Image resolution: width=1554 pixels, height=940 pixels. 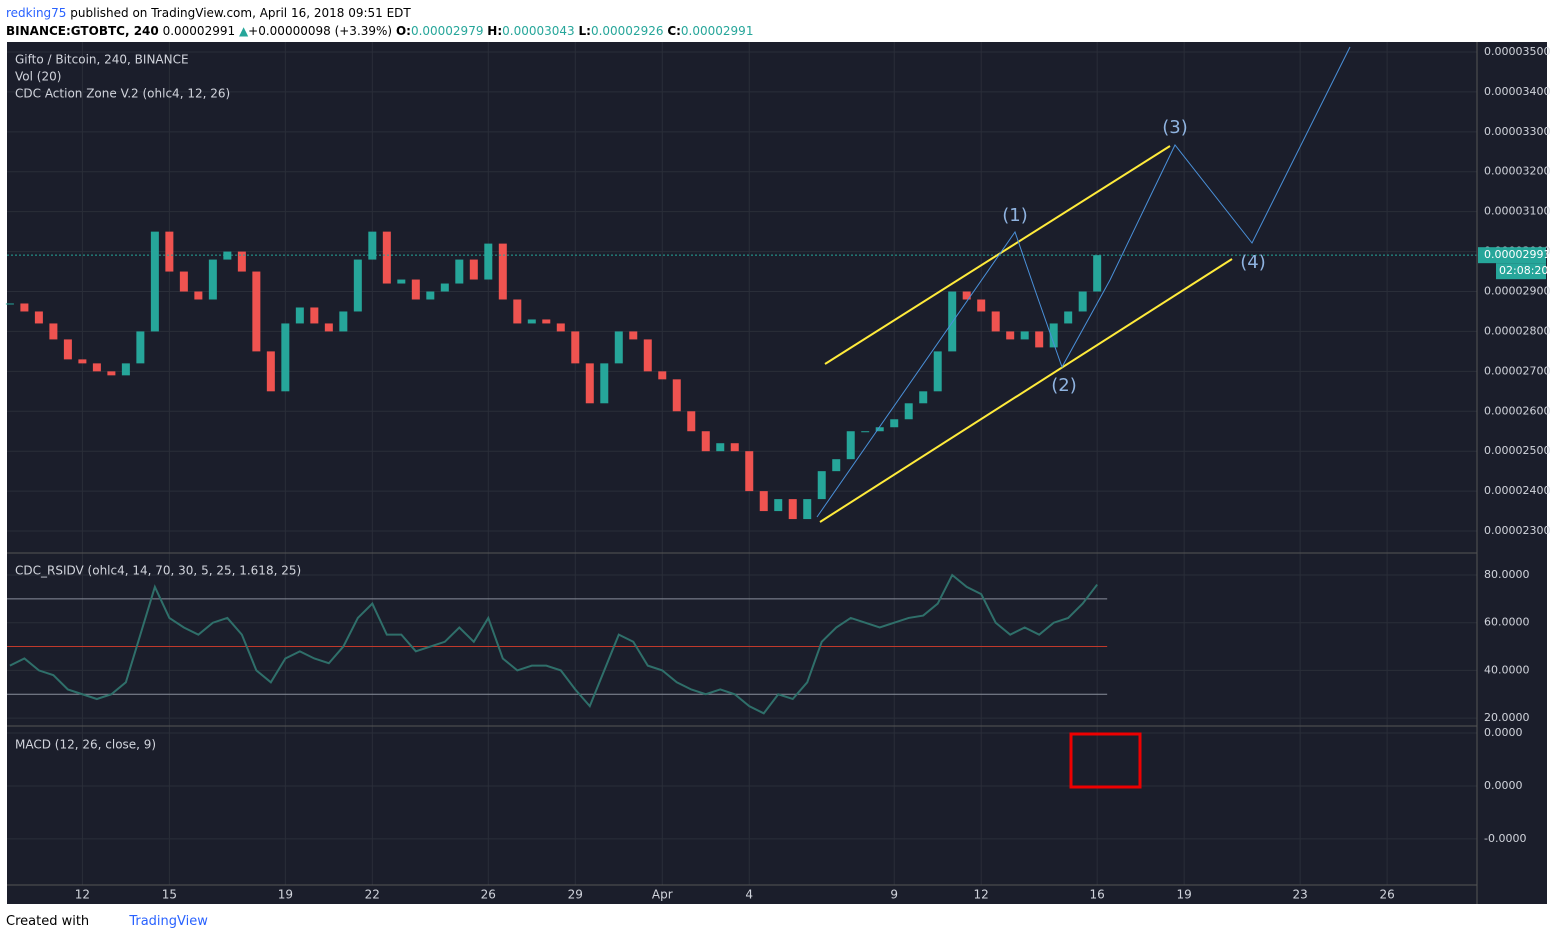 What do you see at coordinates (1507, 574) in the screenshot?
I see `y-tick-label: 80.0000` at bounding box center [1507, 574].